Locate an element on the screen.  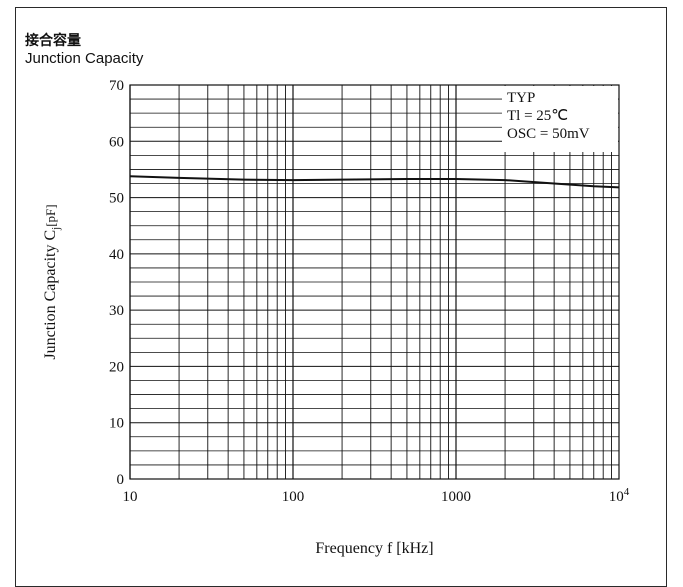
y-axis-label: Junction Capacity Cj[pF] is located at coordinates (52, 281).